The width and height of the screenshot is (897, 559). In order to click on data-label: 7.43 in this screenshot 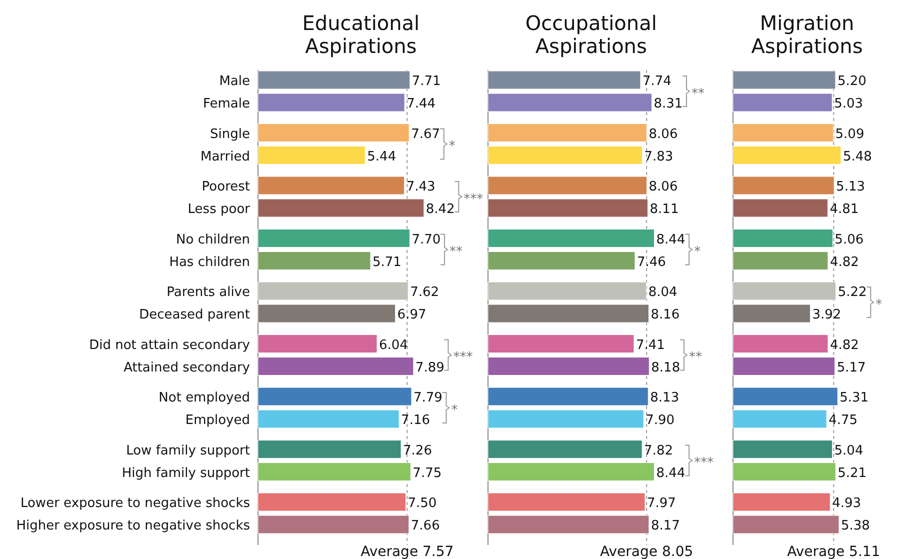, I will do `click(421, 187)`.